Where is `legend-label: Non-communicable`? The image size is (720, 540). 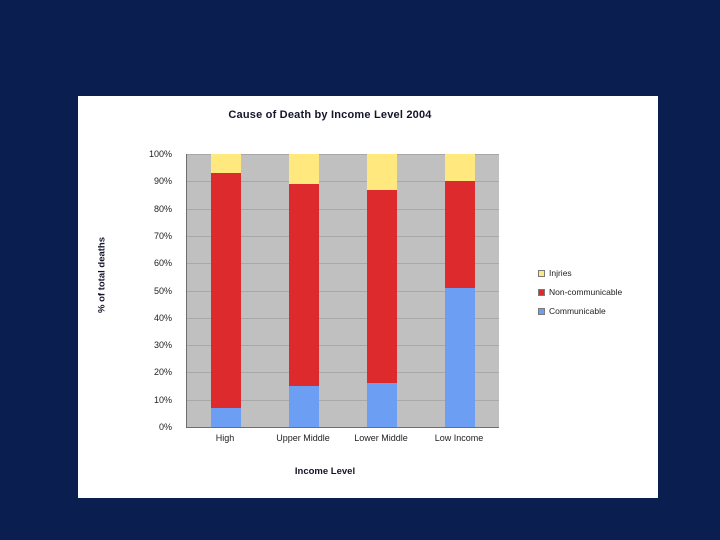
legend-label: Non-communicable is located at coordinates (586, 292).